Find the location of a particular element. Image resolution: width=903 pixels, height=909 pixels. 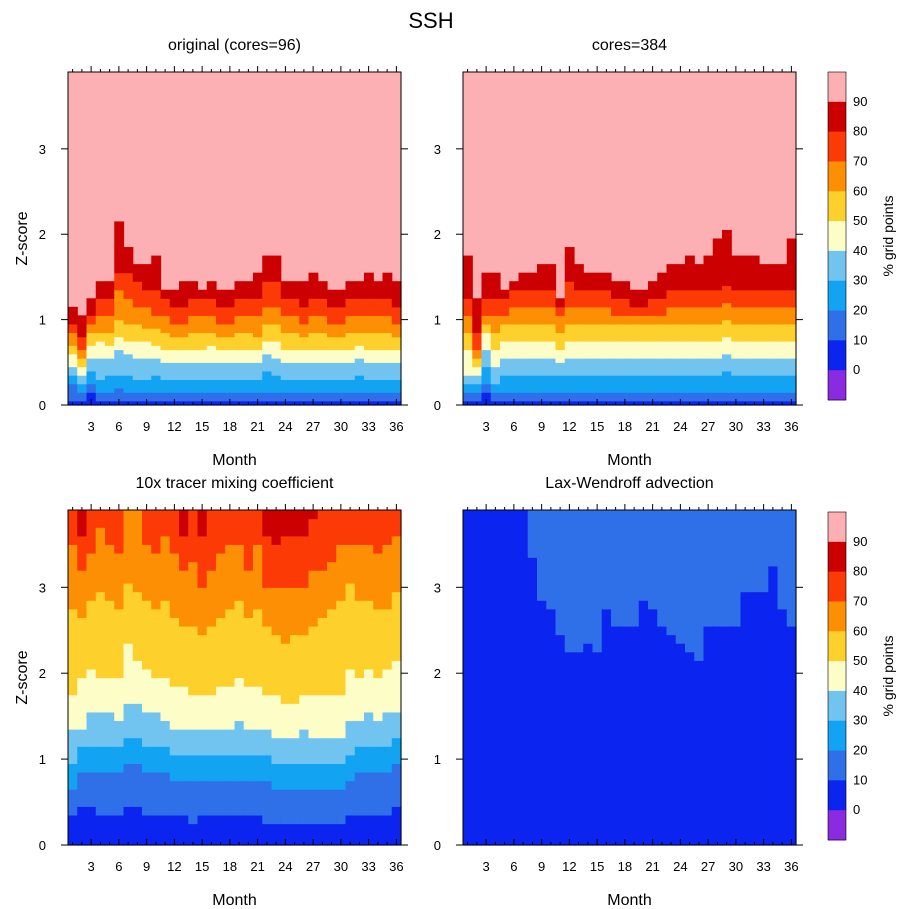

y-tick-label: 1 is located at coordinates (42, 759).